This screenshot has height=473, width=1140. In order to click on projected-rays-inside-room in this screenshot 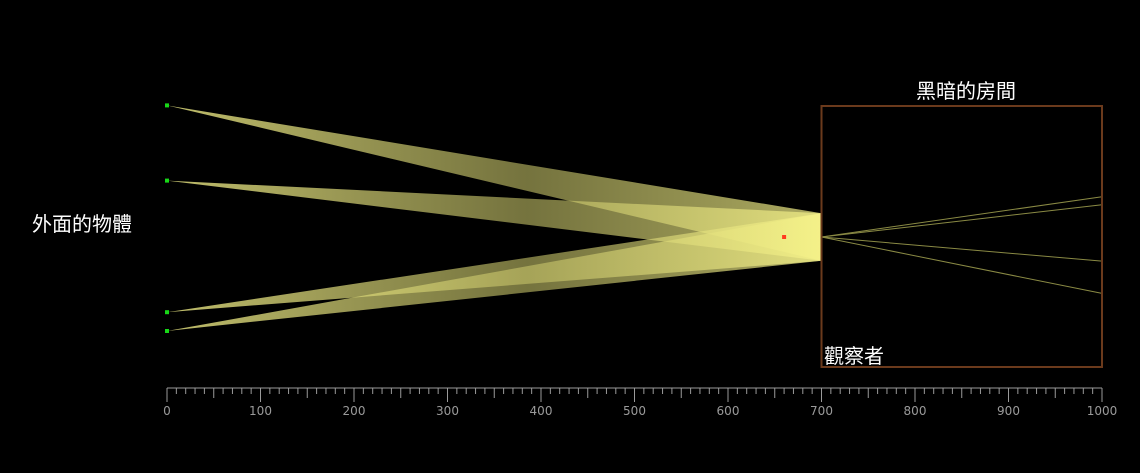, I will do `click(962, 245)`.